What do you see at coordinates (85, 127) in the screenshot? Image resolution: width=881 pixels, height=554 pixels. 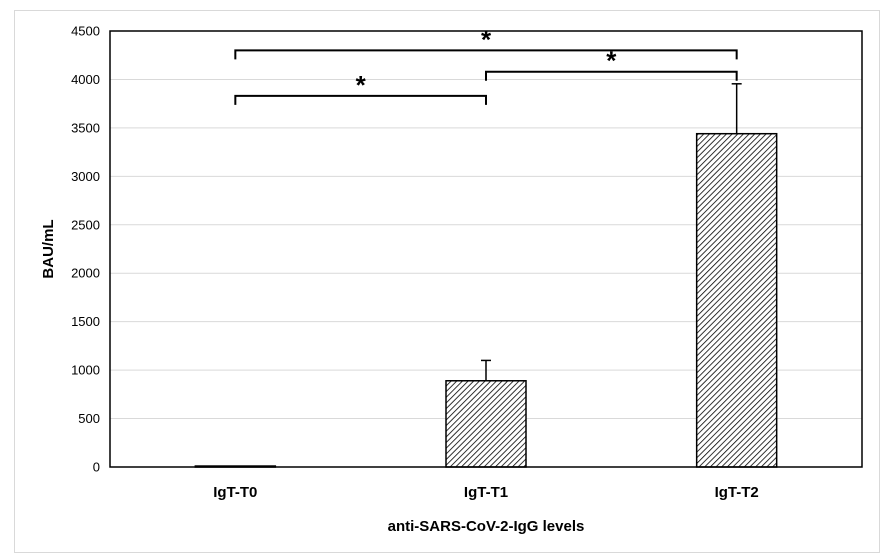 I see `y-tick-label: 3500` at bounding box center [85, 127].